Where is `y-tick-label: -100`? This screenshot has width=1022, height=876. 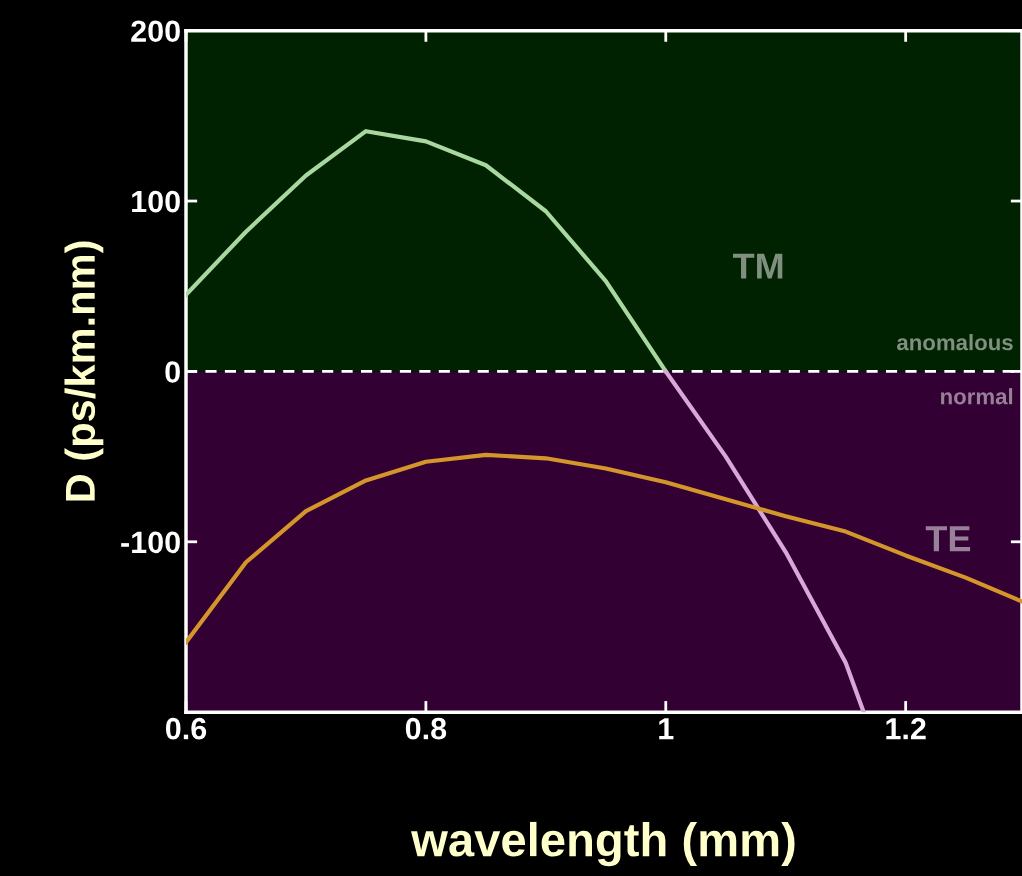 y-tick-label: -100 is located at coordinates (150, 542).